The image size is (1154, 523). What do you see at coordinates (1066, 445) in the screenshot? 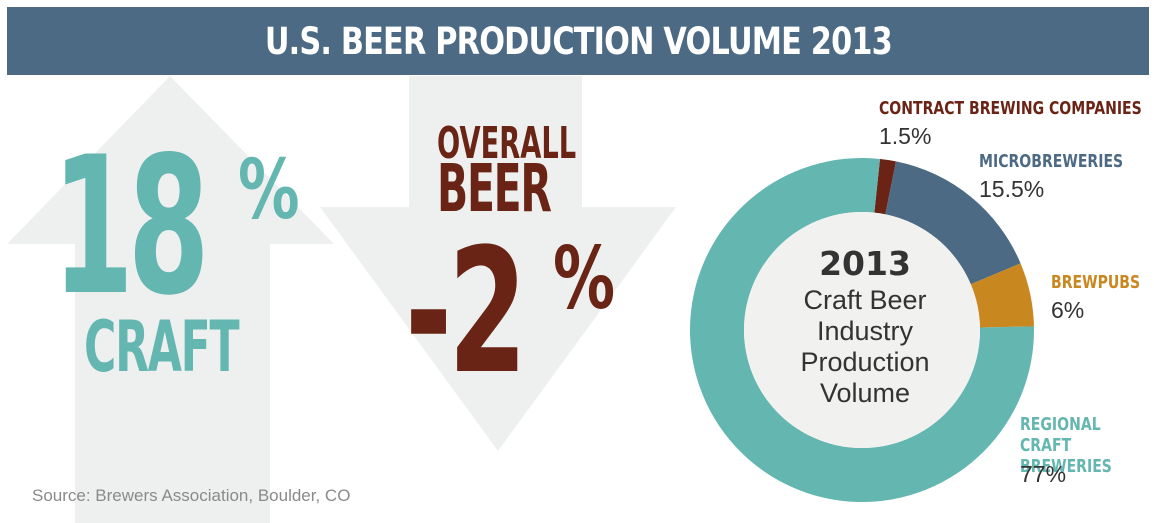
I see `slice-label-regional-text: REGIONAL CRAFT BREWERIES` at bounding box center [1066, 445].